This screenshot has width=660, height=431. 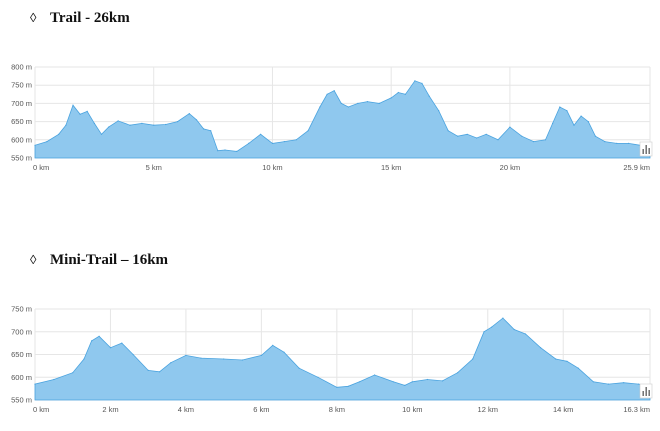 I want to click on mini-trail-x-tick-label: 14 km, so click(x=563, y=409).